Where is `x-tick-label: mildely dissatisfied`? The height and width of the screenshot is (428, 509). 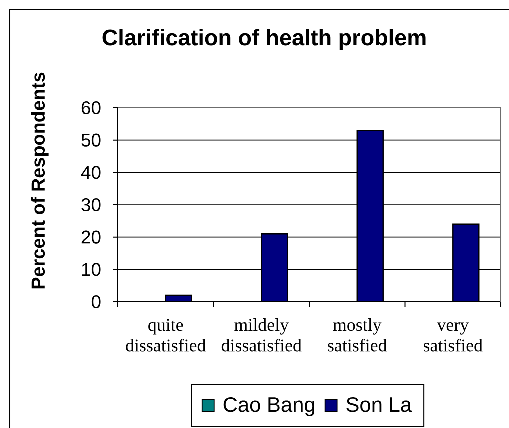
x-tick-label: mildely dissatisfied is located at coordinates (262, 335).